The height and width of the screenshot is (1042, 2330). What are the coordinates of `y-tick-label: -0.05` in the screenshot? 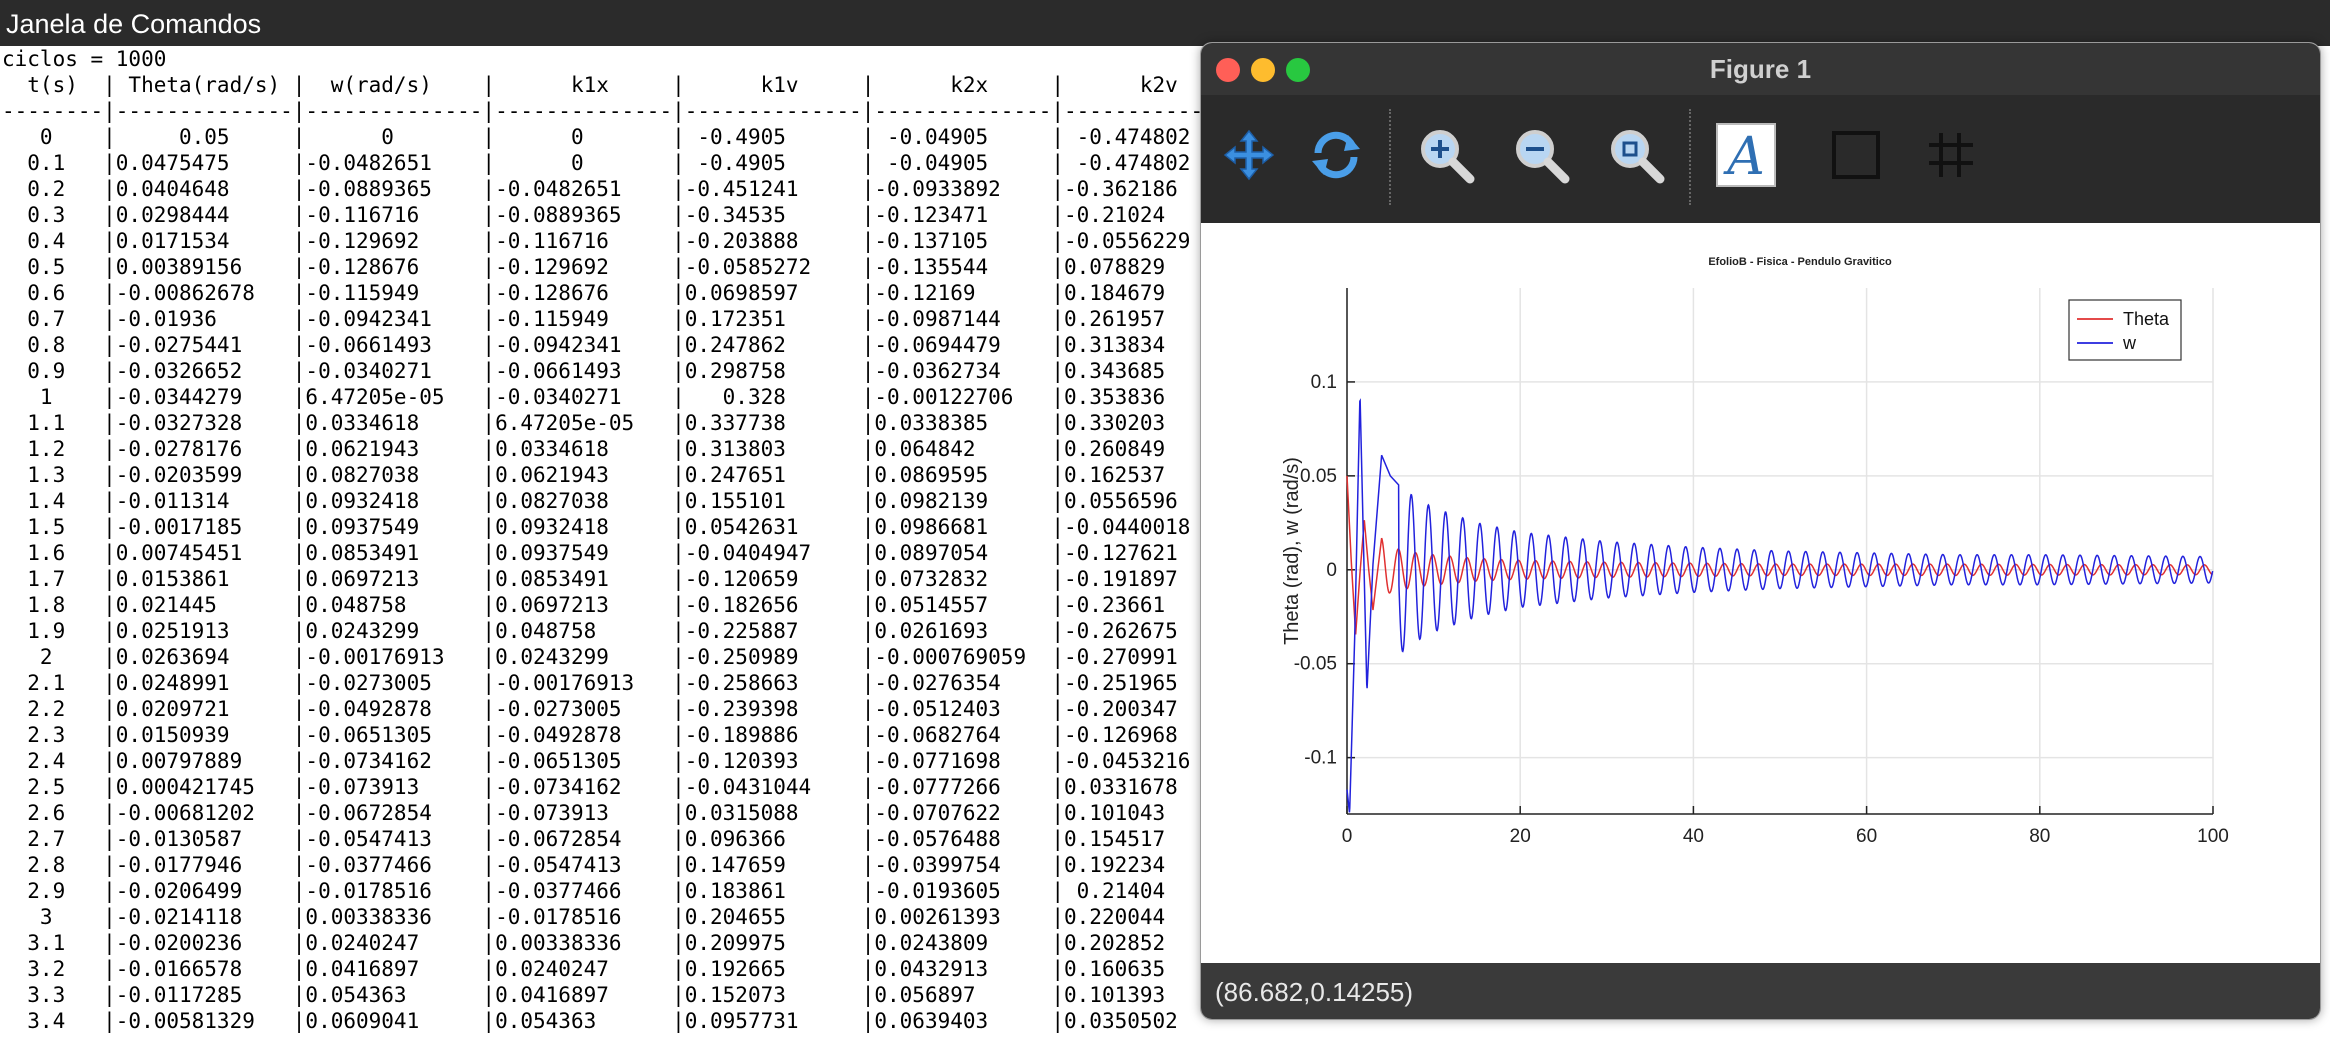 It's located at (1315, 664).